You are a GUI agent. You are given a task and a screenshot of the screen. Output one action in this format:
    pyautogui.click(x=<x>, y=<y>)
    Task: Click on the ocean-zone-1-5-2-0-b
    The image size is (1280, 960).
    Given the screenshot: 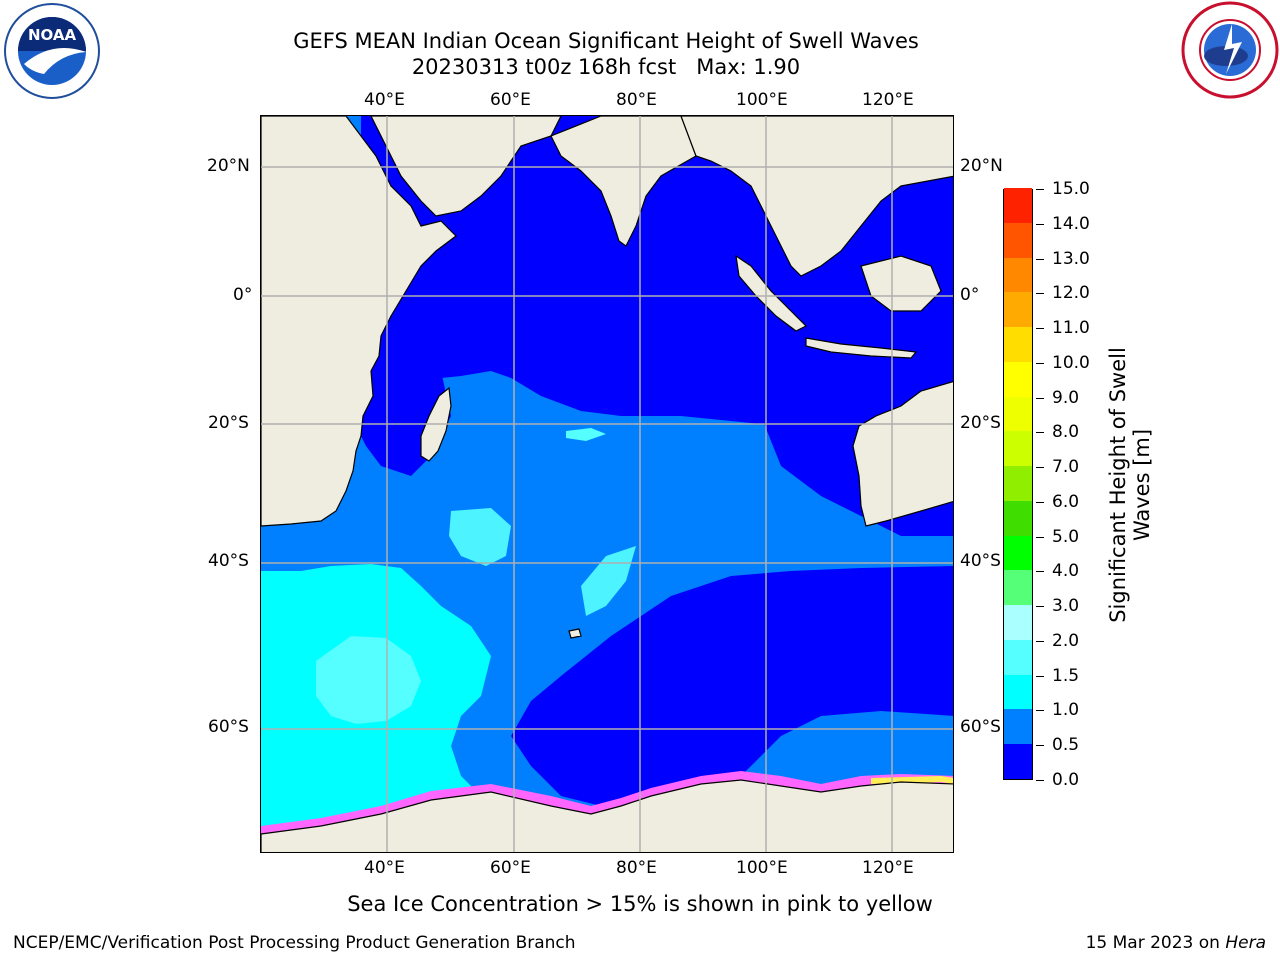 What is the action you would take?
    pyautogui.click(x=480, y=537)
    